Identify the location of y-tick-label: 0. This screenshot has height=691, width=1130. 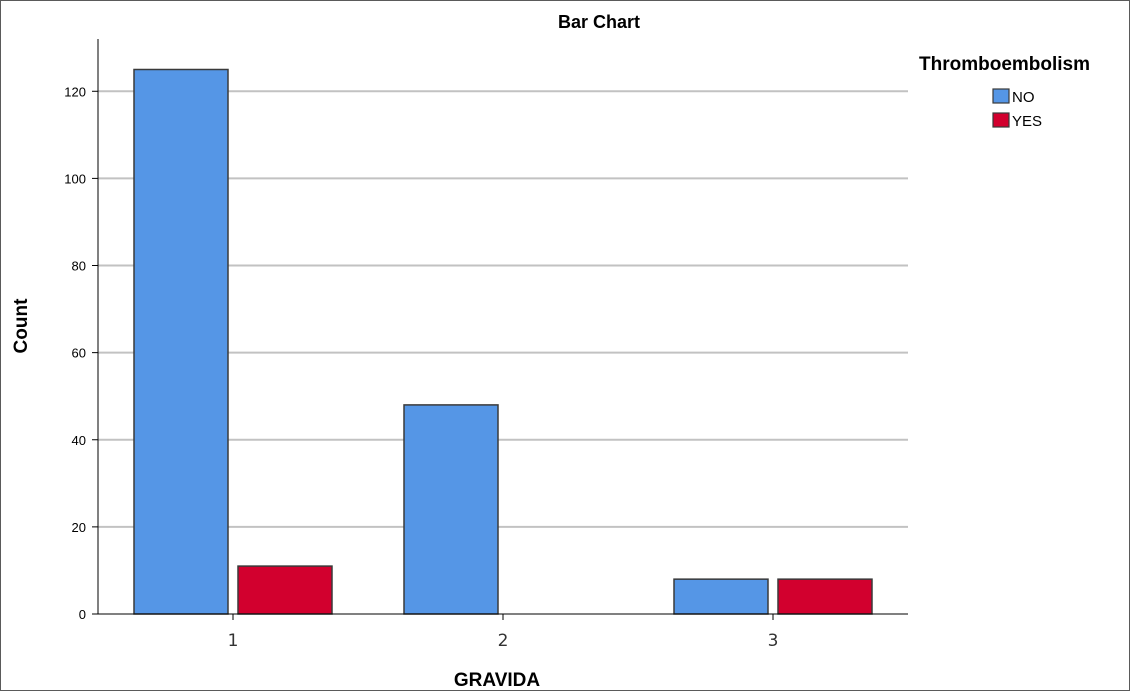
(82, 614).